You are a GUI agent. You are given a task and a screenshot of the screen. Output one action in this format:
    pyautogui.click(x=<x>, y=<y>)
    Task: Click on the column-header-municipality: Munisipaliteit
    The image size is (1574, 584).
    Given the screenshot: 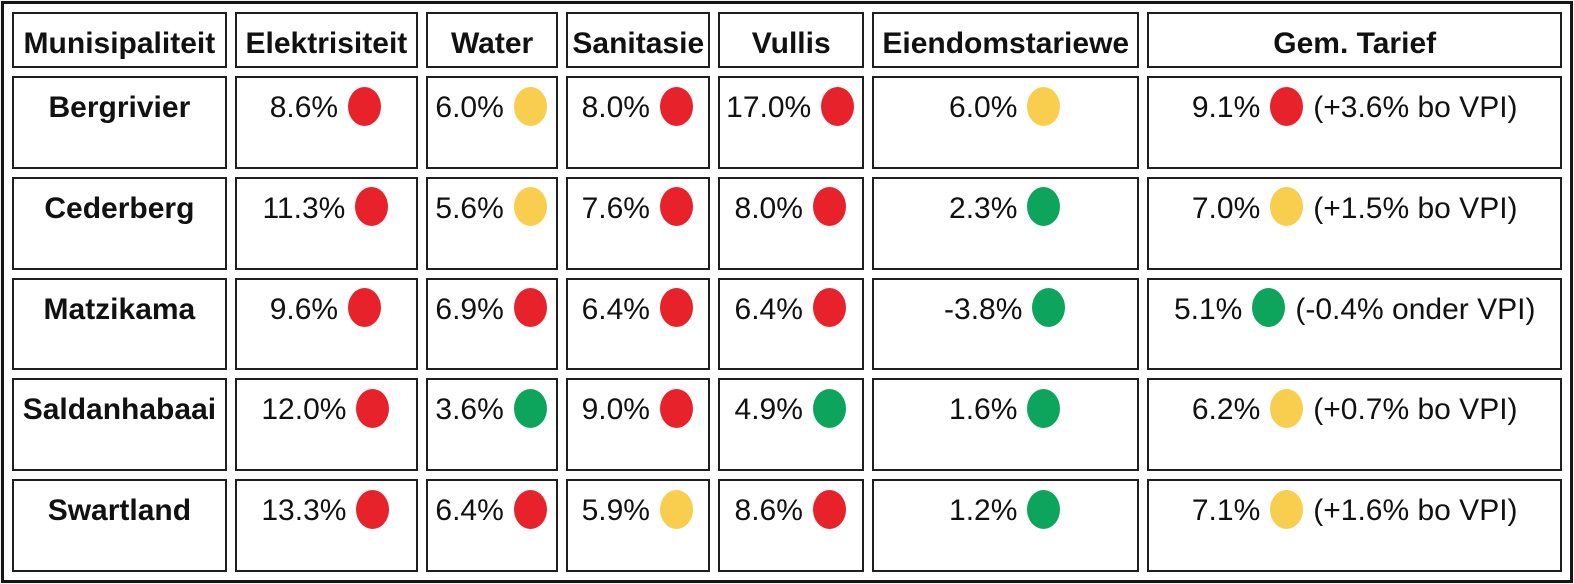 What is the action you would take?
    pyautogui.click(x=119, y=40)
    